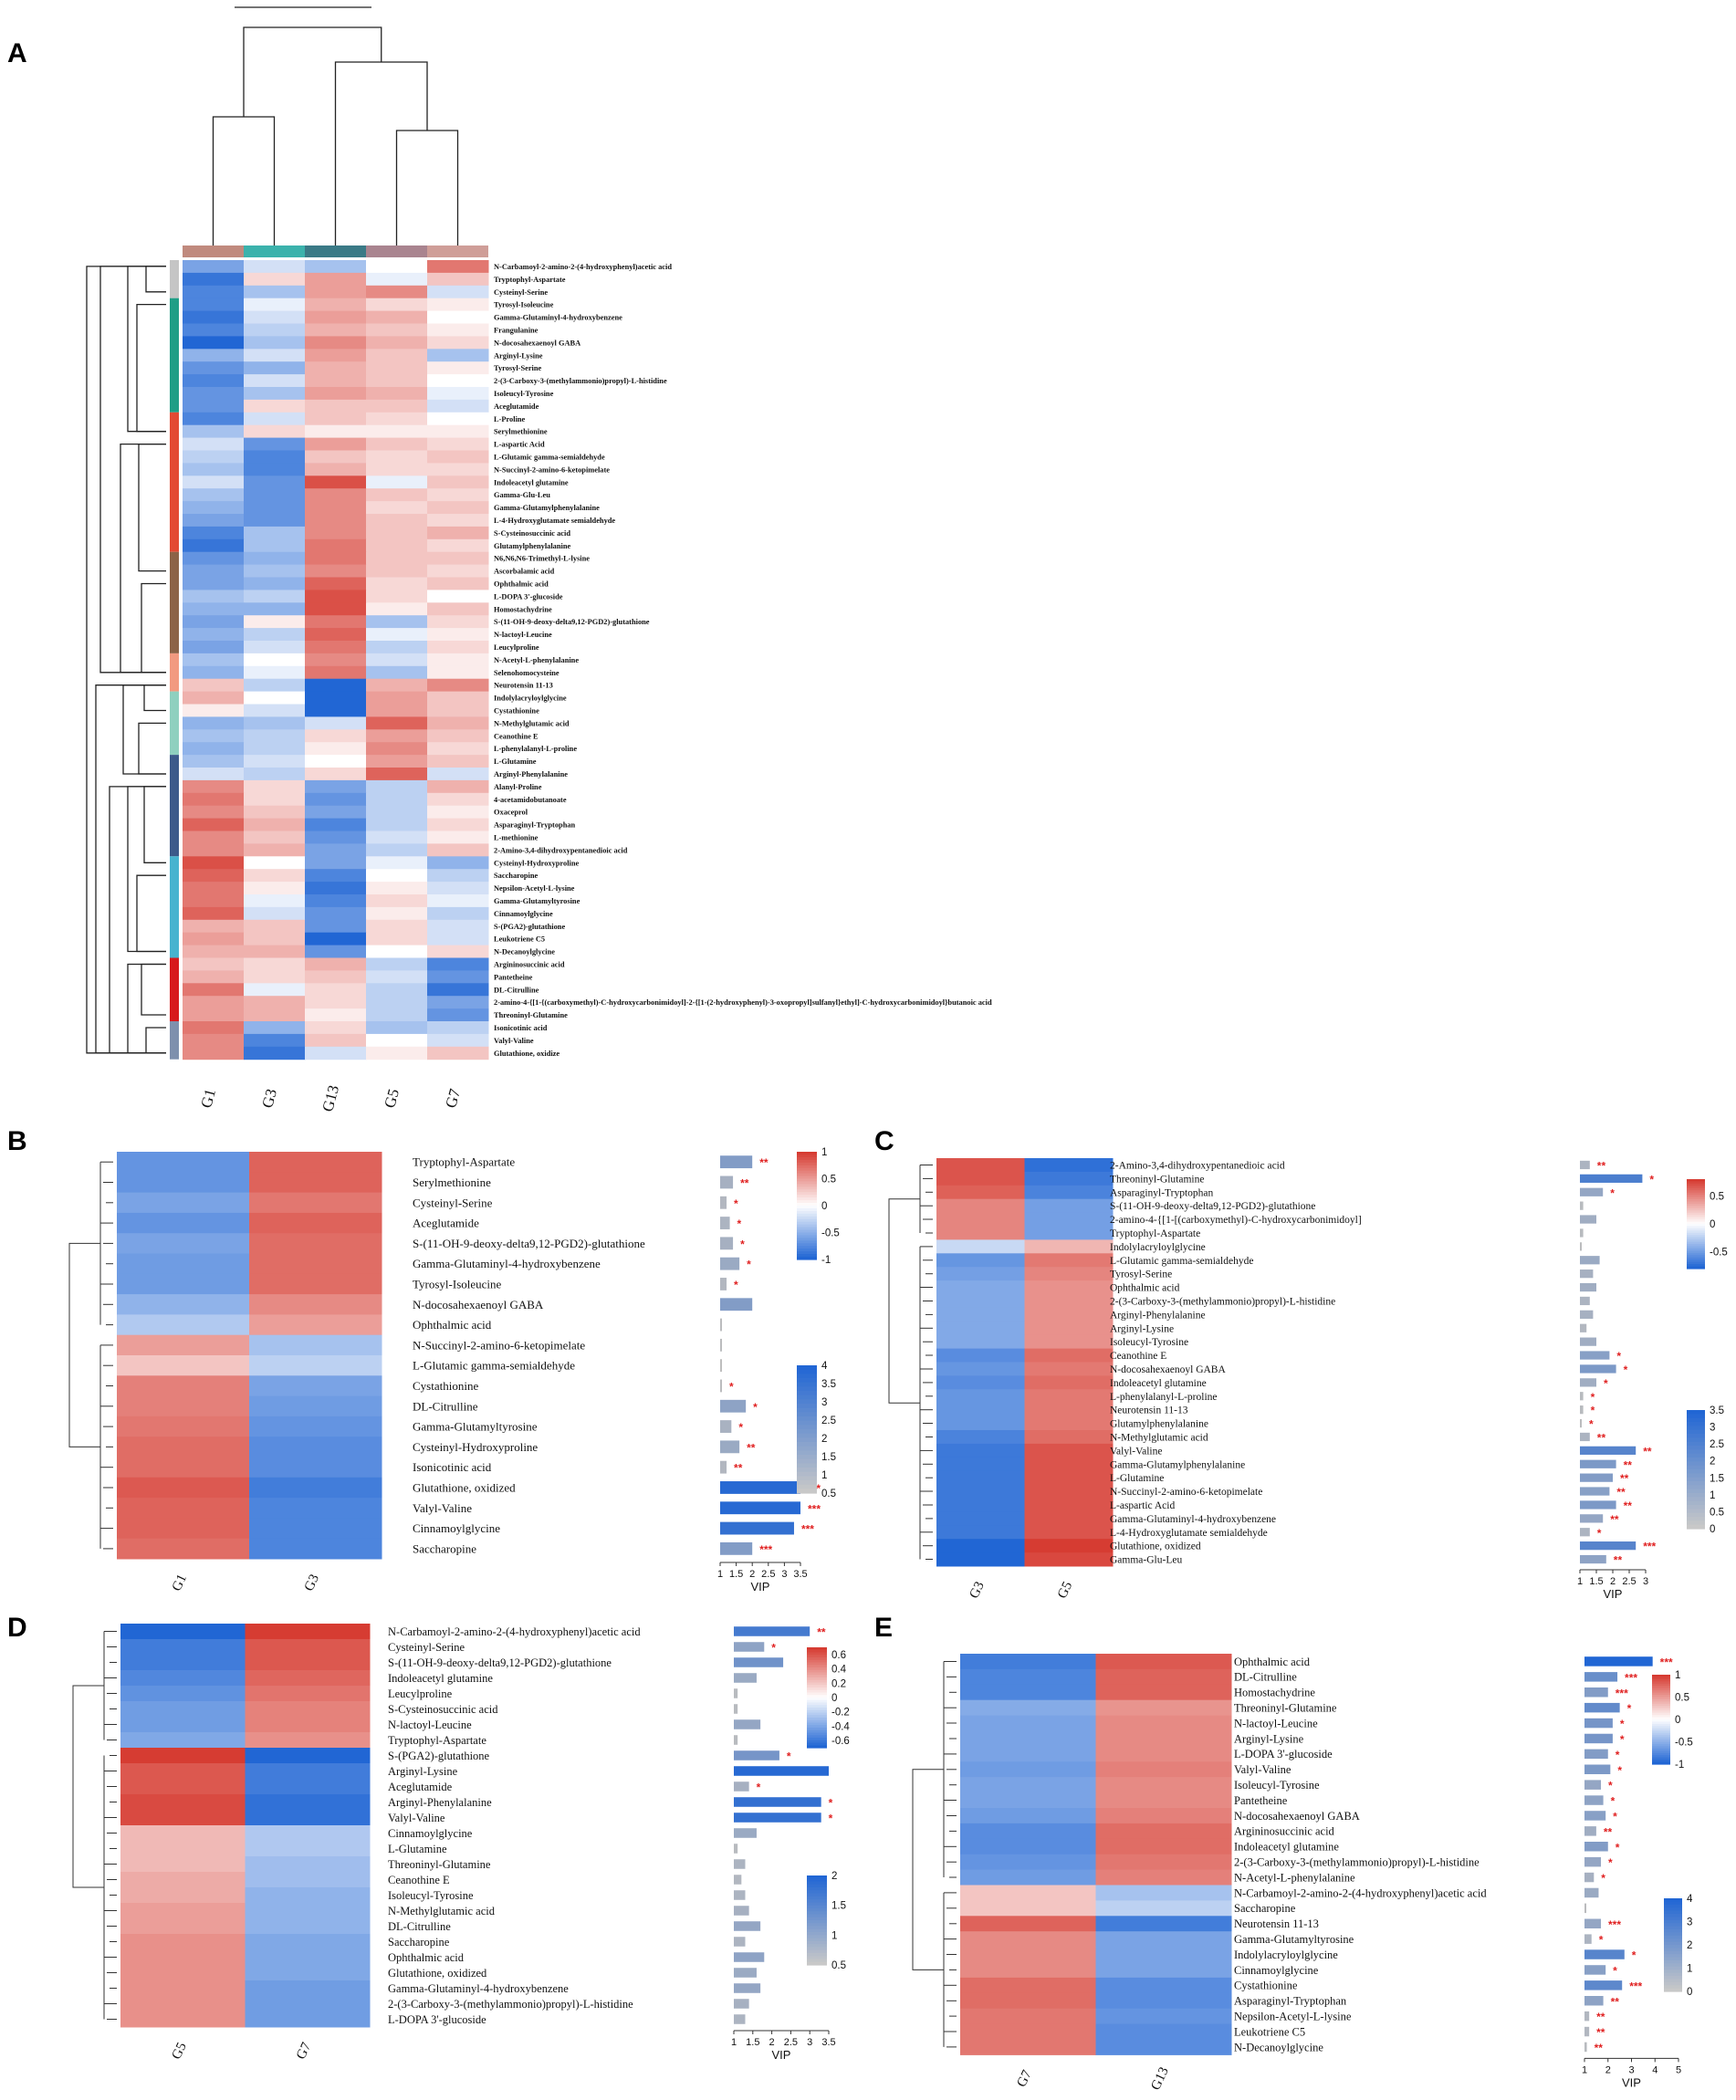  Describe the element at coordinates (426, 1647) in the screenshot. I see `row-label: Cysteinyl-Serine` at that location.